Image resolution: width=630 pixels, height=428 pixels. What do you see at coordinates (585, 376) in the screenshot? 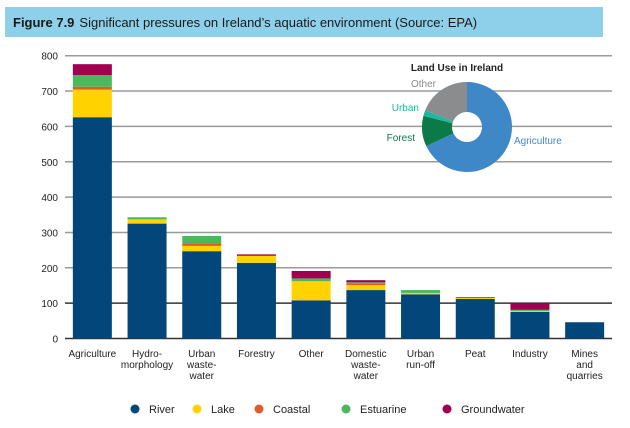
I see `x-tick-label: quarries` at bounding box center [585, 376].